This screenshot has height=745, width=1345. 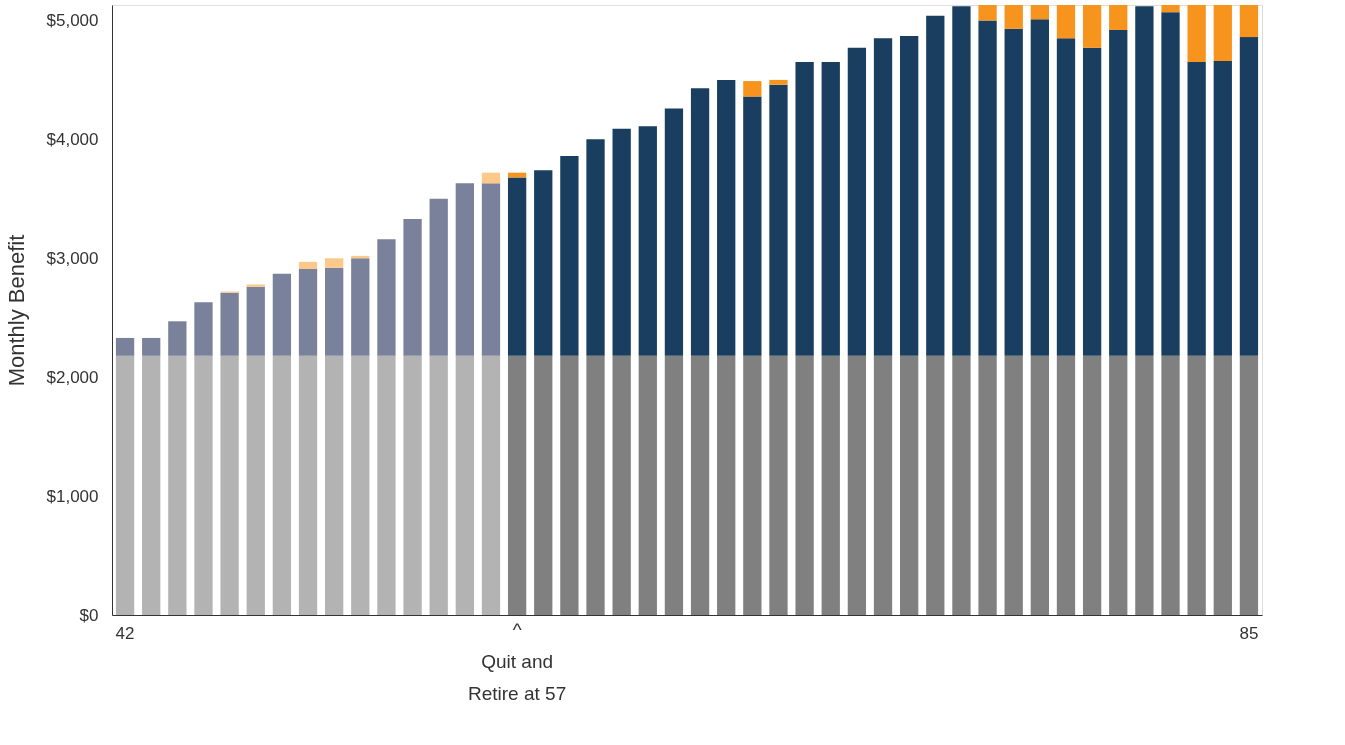 I want to click on text: ^ Quit and Retire at 57, so click(x=517, y=661).